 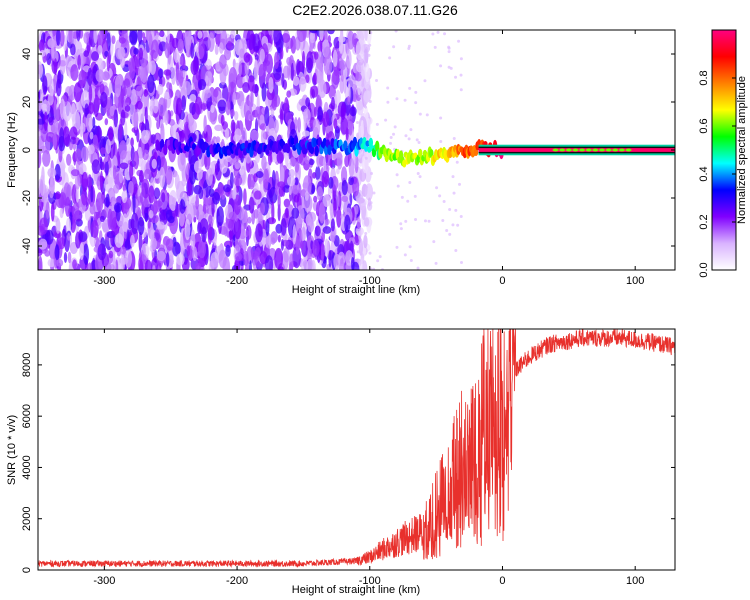 I want to click on spectrogram-ylabel: Frequency (Hz), so click(x=12, y=150).